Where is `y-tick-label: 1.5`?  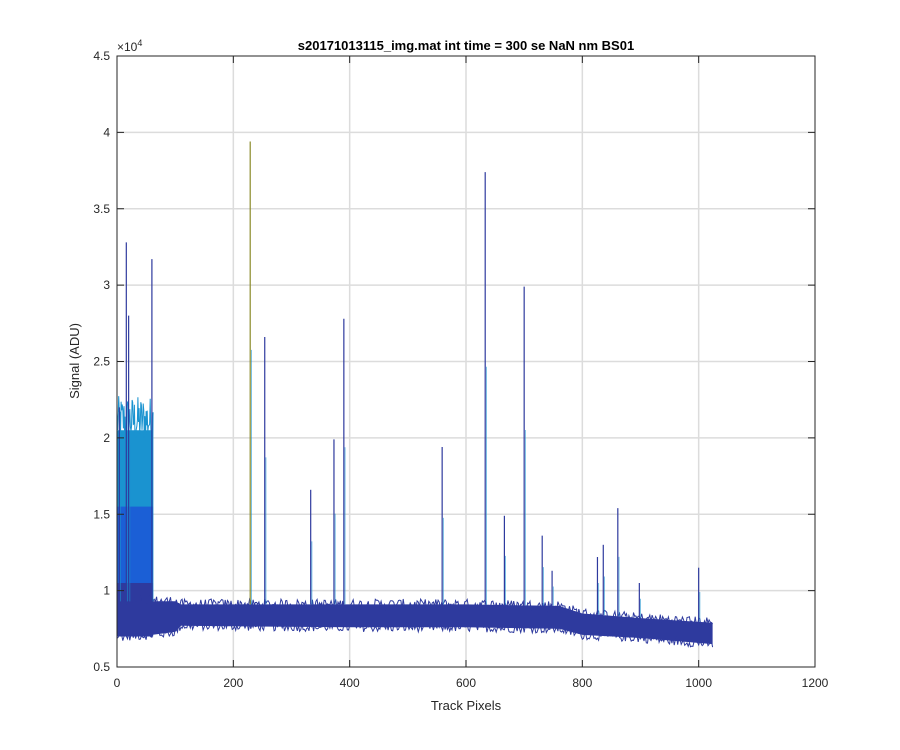
y-tick-label: 1.5 is located at coordinates (101, 514).